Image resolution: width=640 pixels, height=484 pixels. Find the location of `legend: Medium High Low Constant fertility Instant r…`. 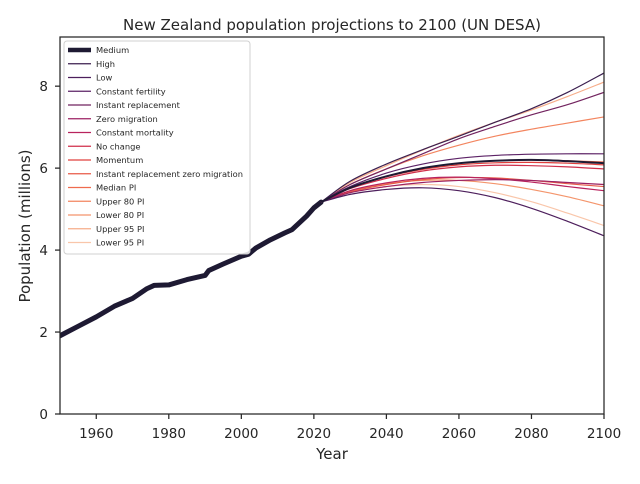

legend: Medium High Low Constant fertility Instant r… is located at coordinates (157, 147).